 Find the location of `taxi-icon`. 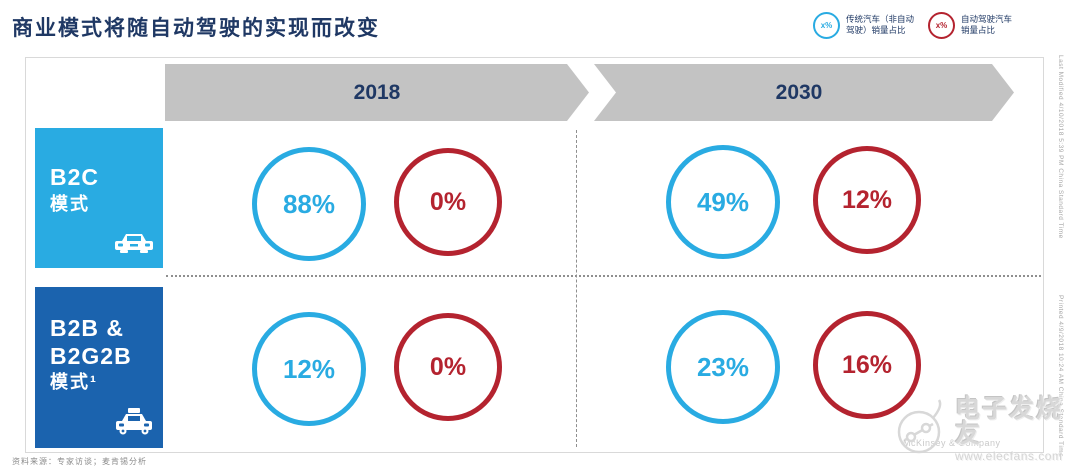

taxi-icon is located at coordinates (134, 424).